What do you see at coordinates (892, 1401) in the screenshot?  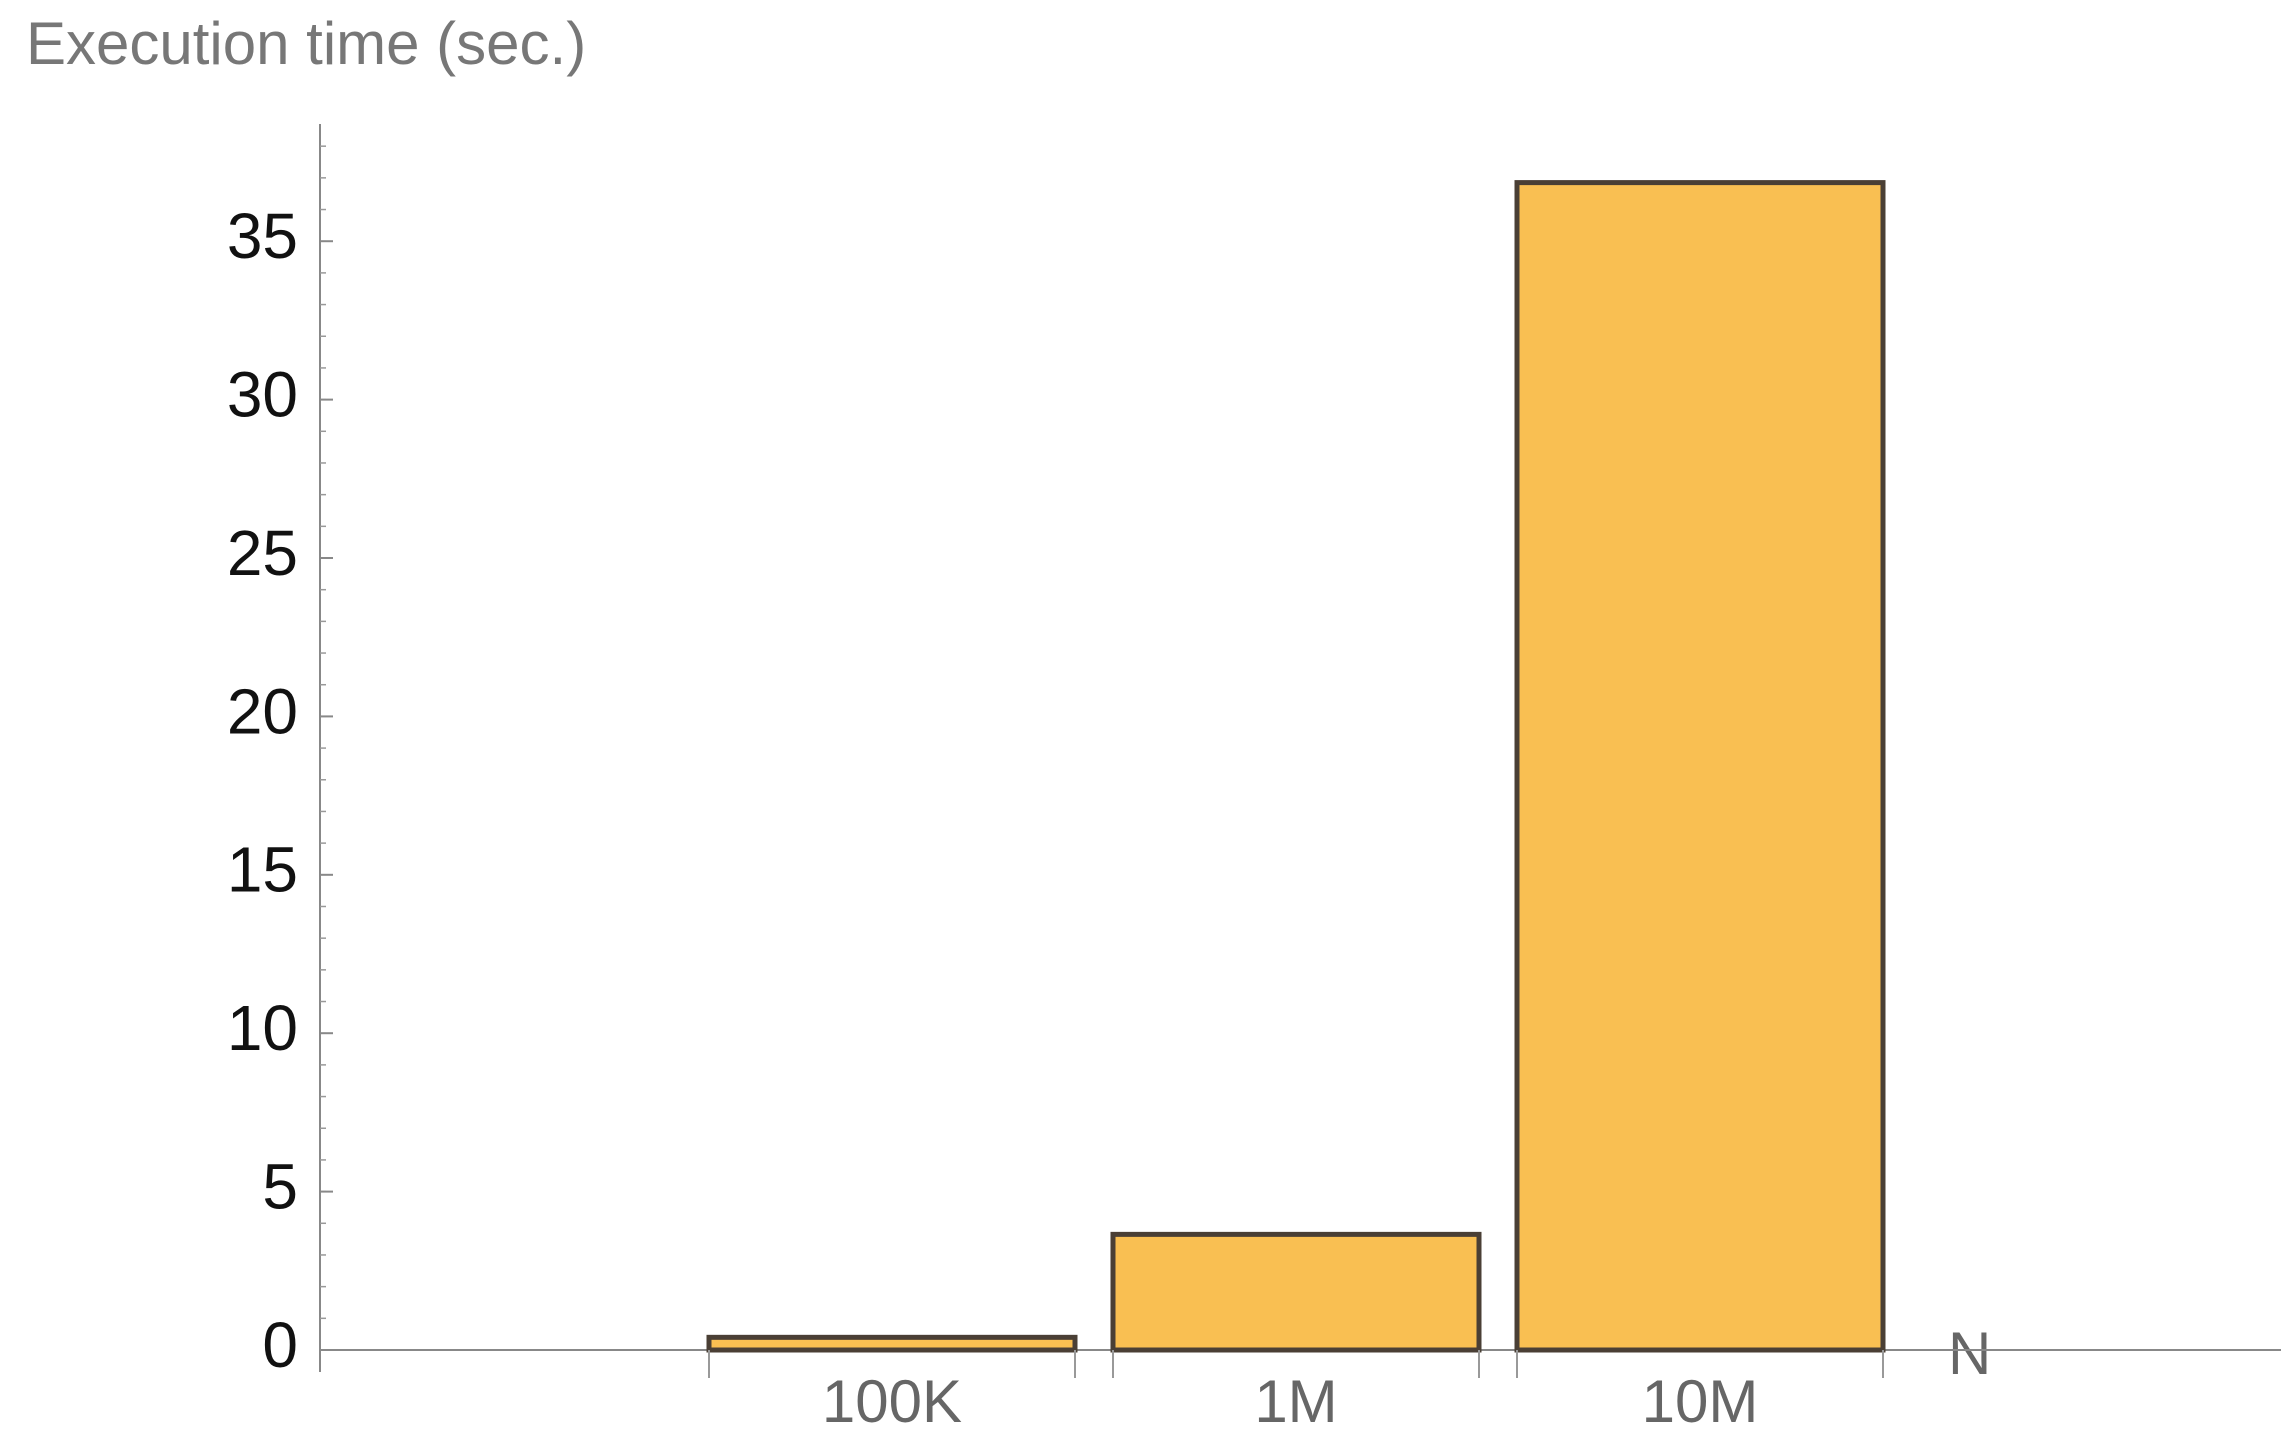 I see `x-tick-label: 100K` at bounding box center [892, 1401].